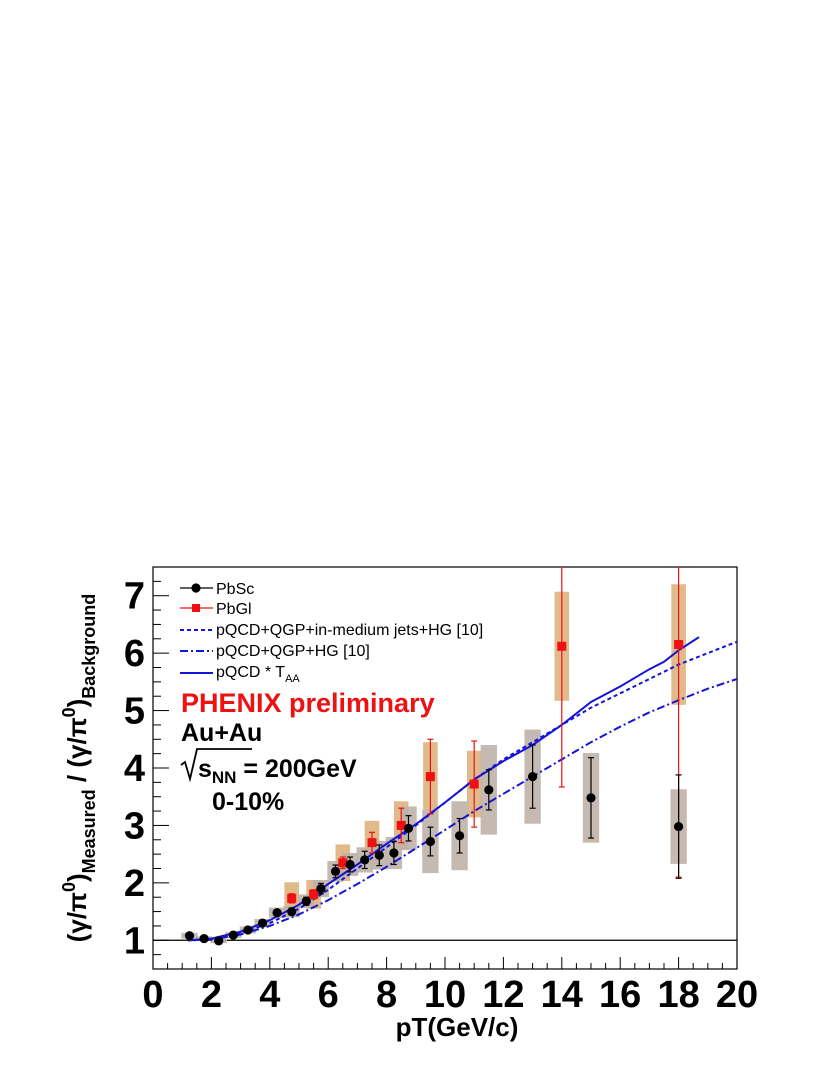 This screenshot has width=830, height=1075. Describe the element at coordinates (134, 884) in the screenshot. I see `y-tick-label: 2` at that location.